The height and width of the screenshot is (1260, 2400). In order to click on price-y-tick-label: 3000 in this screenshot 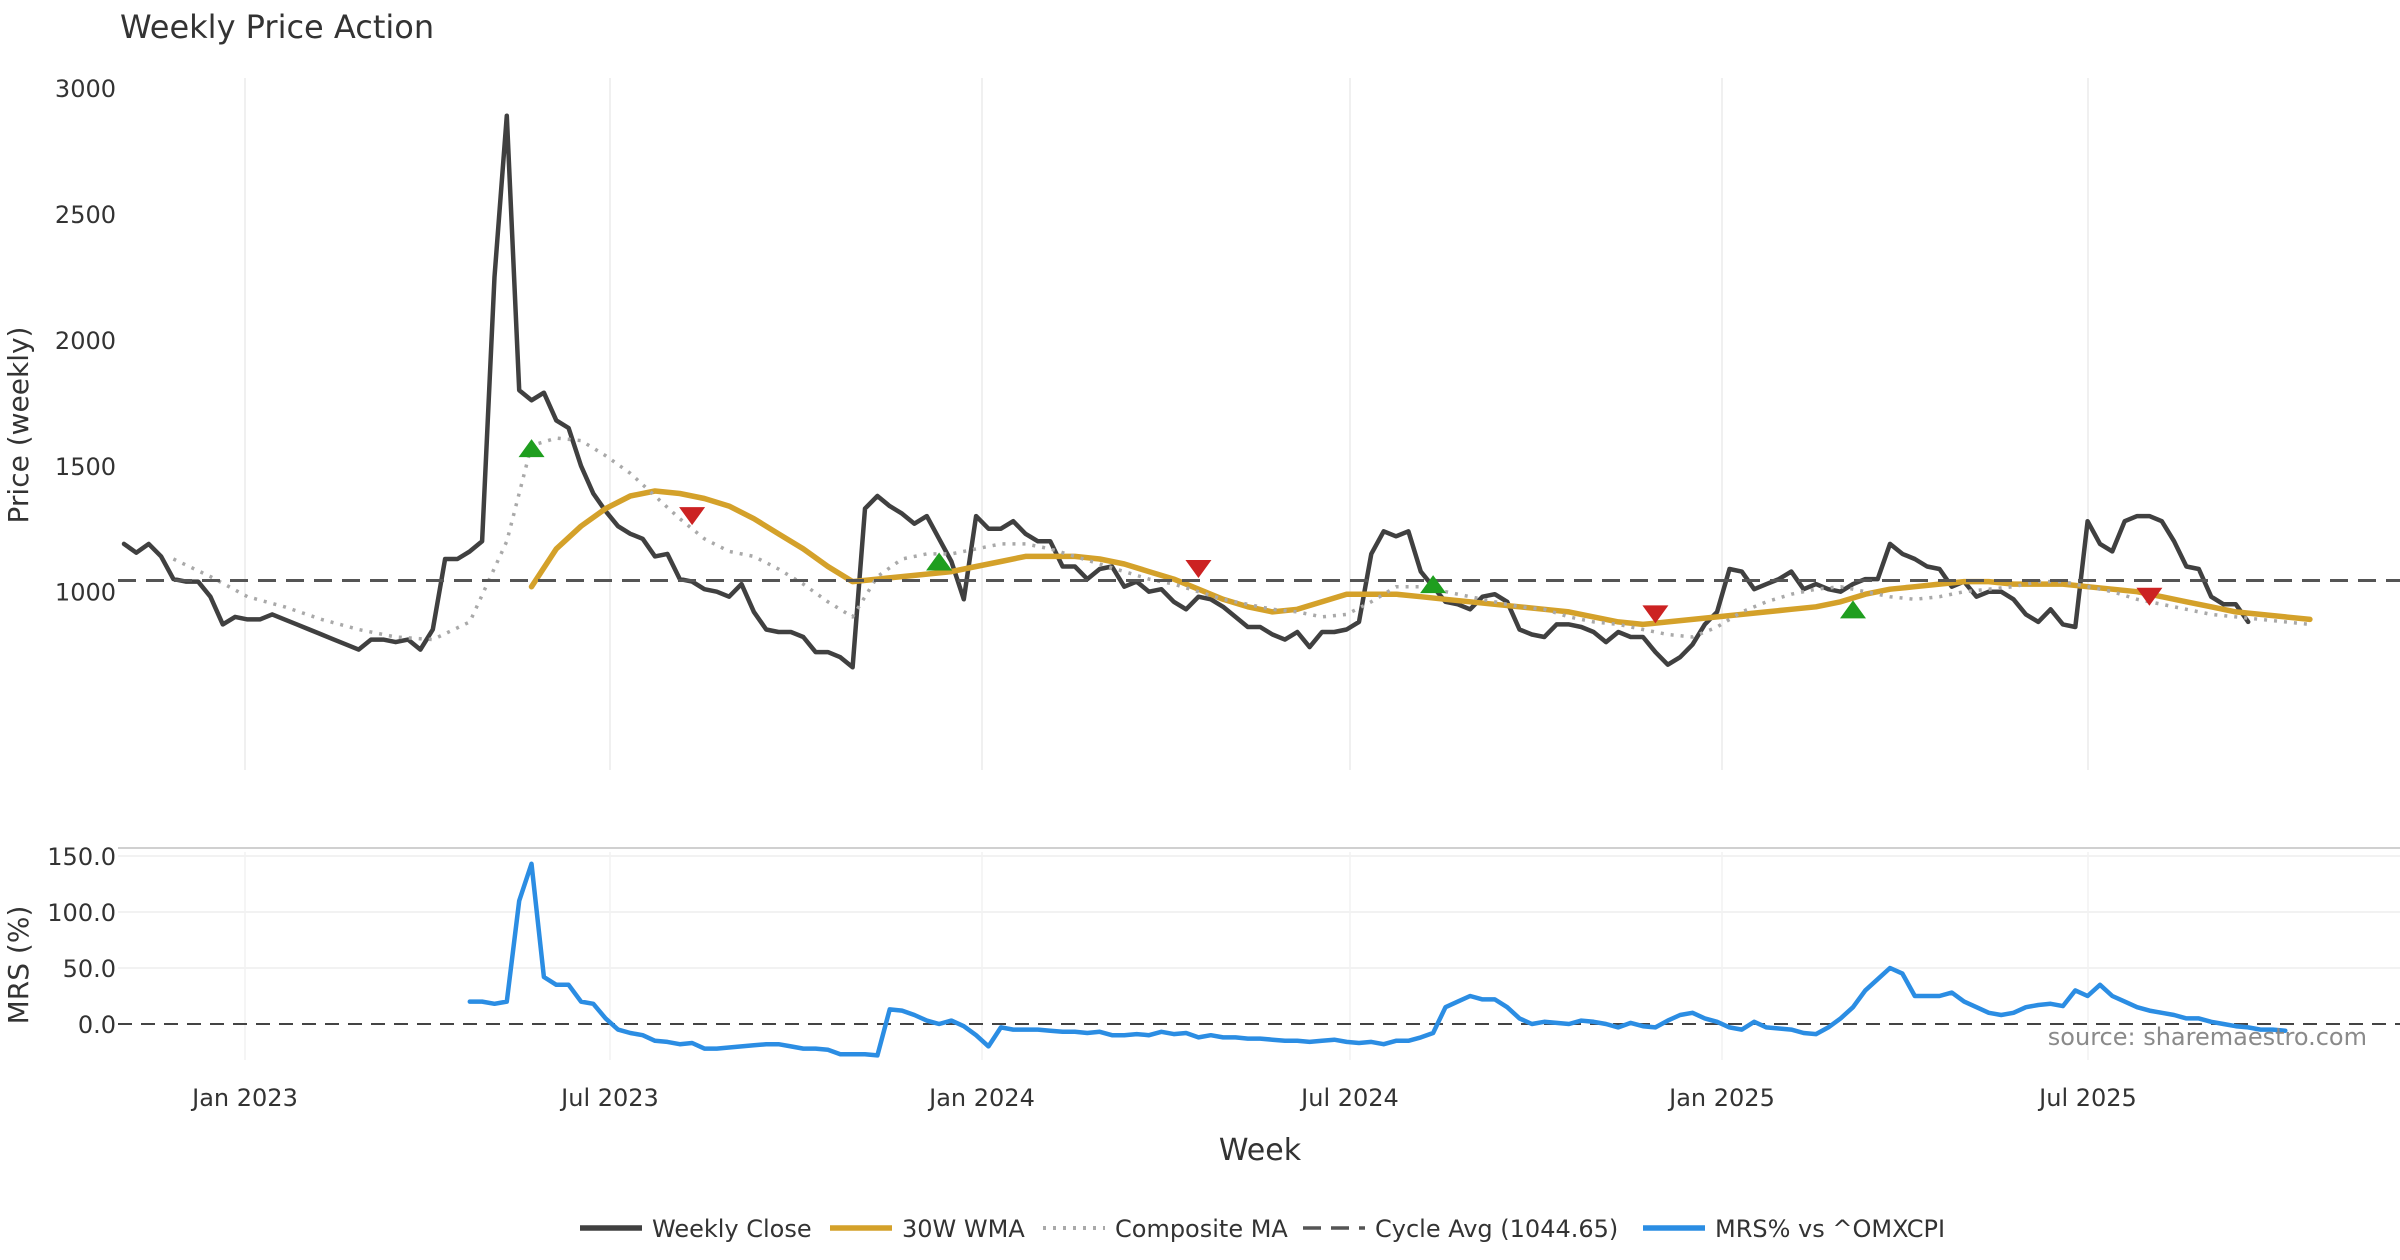, I will do `click(85, 89)`.